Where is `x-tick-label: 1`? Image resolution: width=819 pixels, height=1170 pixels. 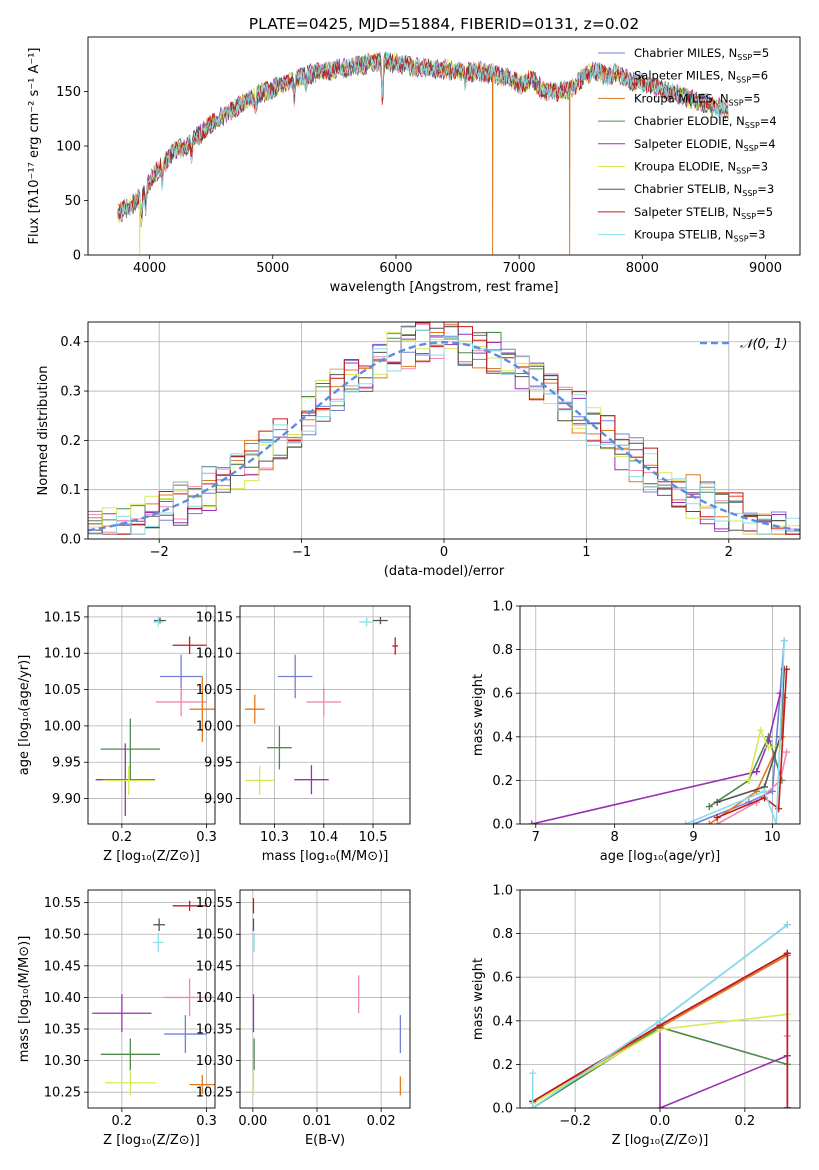
x-tick-label: 1 is located at coordinates (586, 552).